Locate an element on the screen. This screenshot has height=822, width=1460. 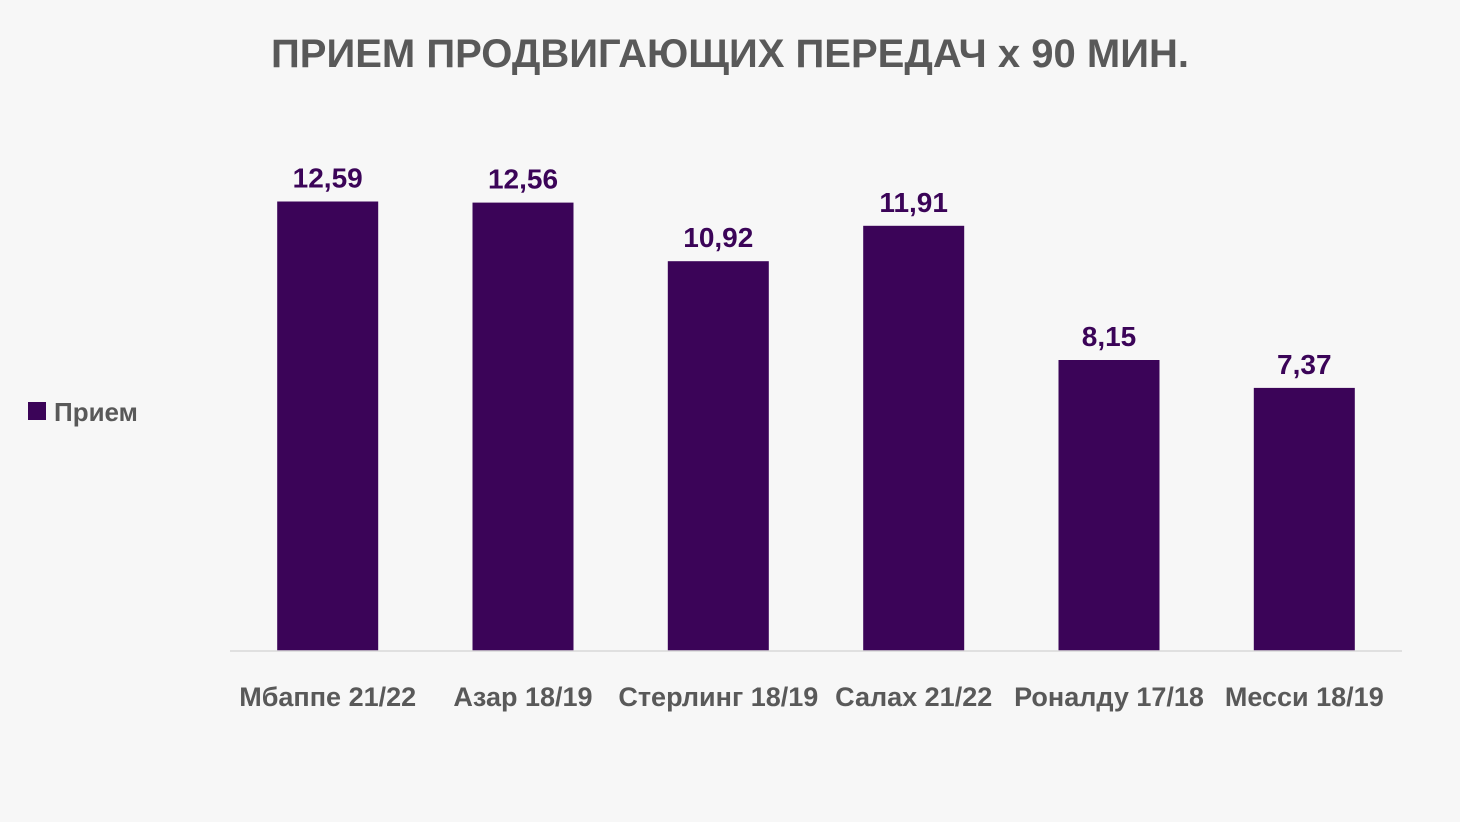
data-label: 10,92 is located at coordinates (718, 237).